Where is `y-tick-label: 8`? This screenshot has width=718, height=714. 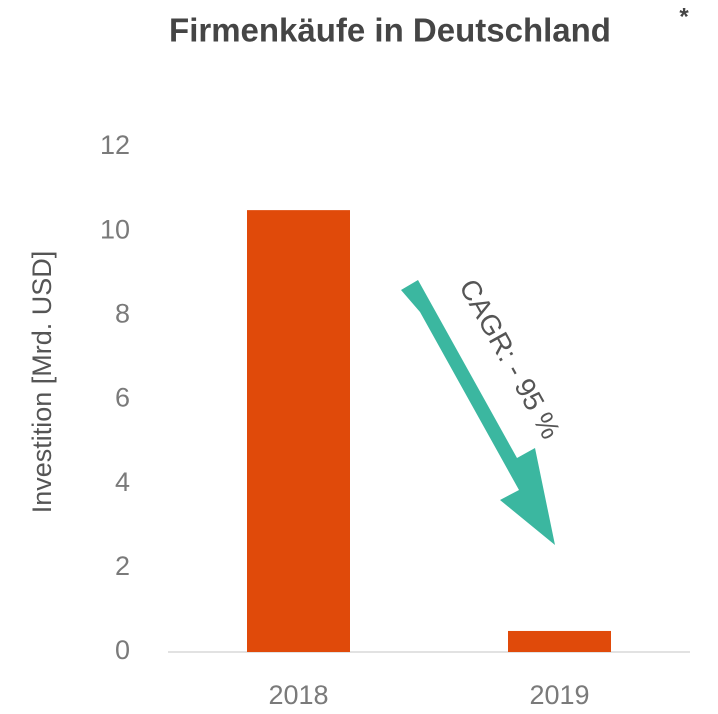
y-tick-label: 8 is located at coordinates (122, 313).